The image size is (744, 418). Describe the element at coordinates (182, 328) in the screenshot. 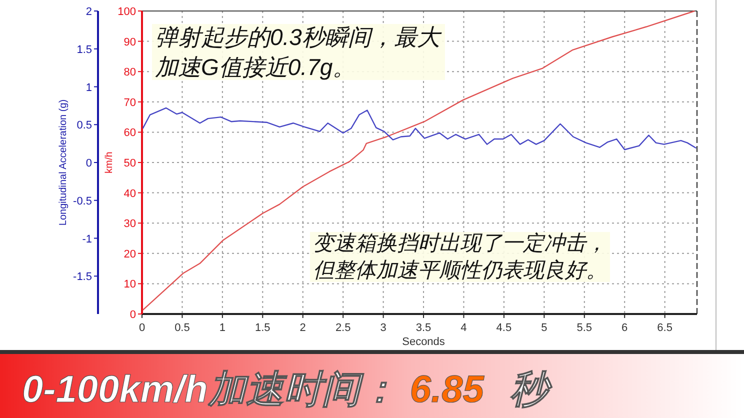

I see `x-tick-label: 0.5` at that location.